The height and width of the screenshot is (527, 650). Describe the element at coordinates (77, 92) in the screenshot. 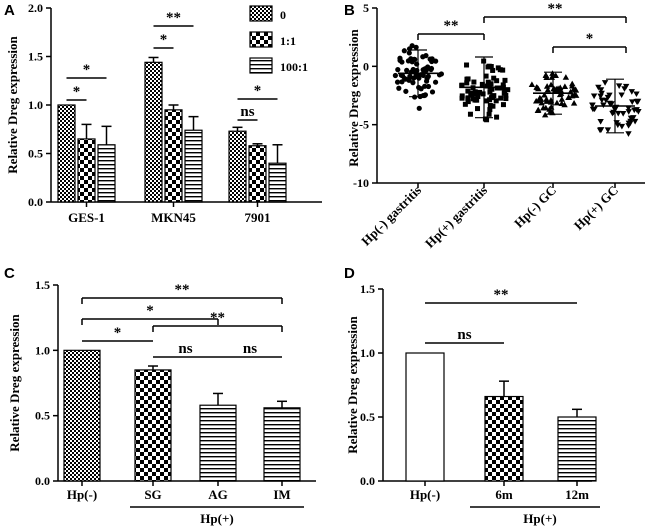

I see `panel-a-sig-ges1-a-label: *` at that location.